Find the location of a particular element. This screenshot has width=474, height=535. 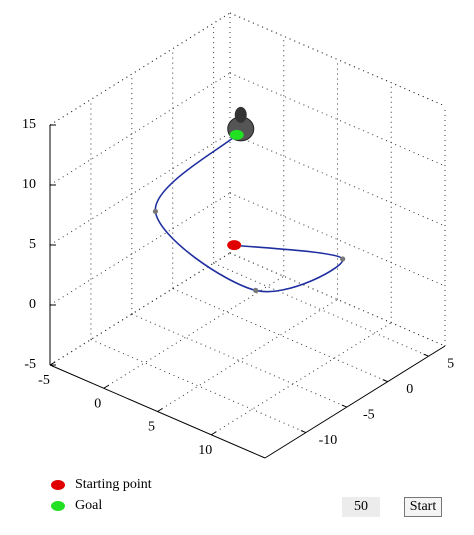

x-tick-label: 10 is located at coordinates (205, 450).